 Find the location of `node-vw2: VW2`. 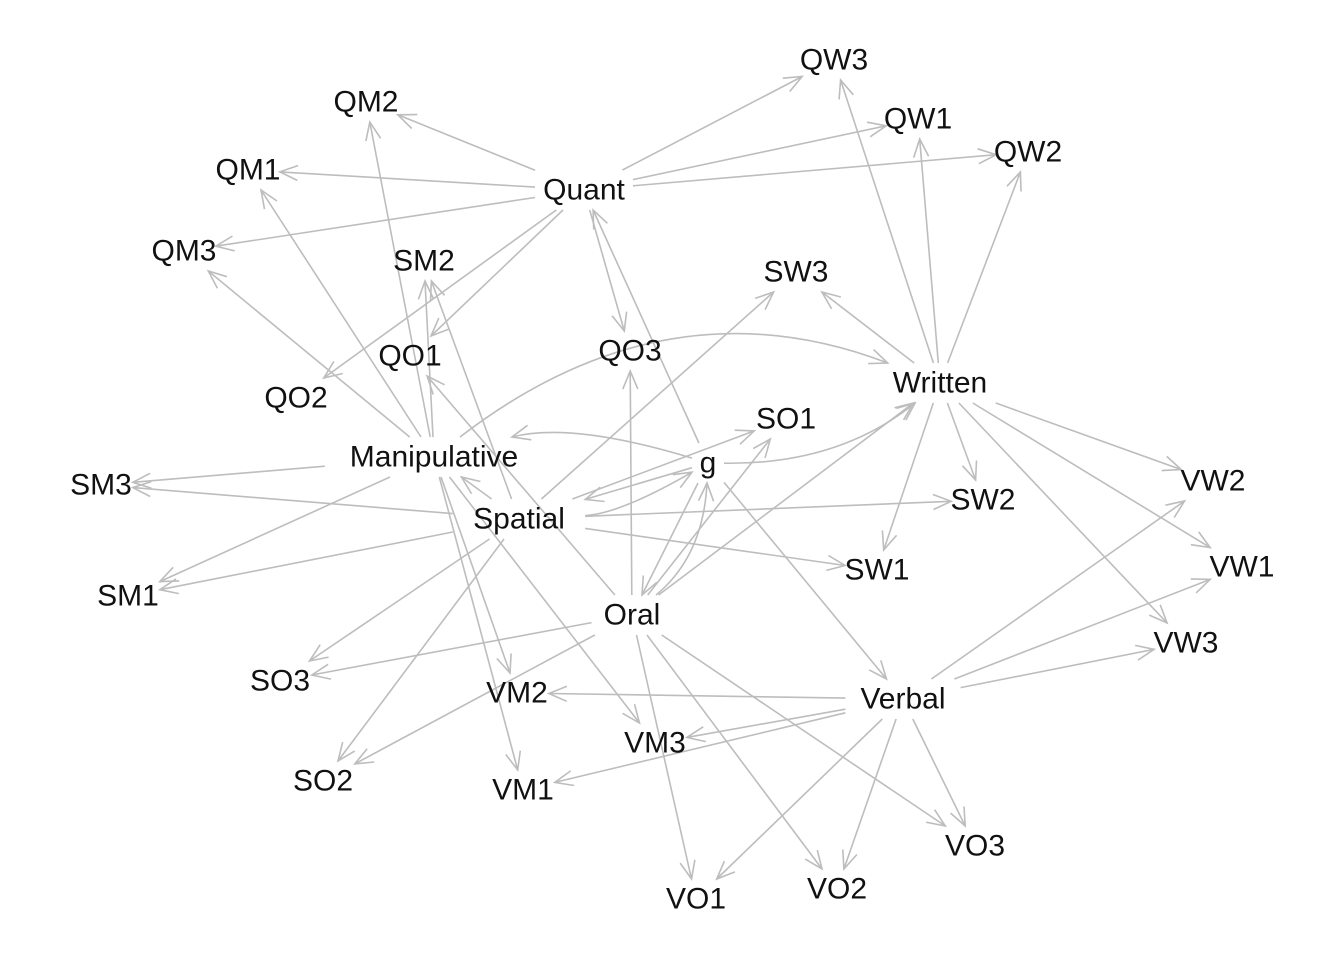

node-vw2: VW2 is located at coordinates (1212, 481).